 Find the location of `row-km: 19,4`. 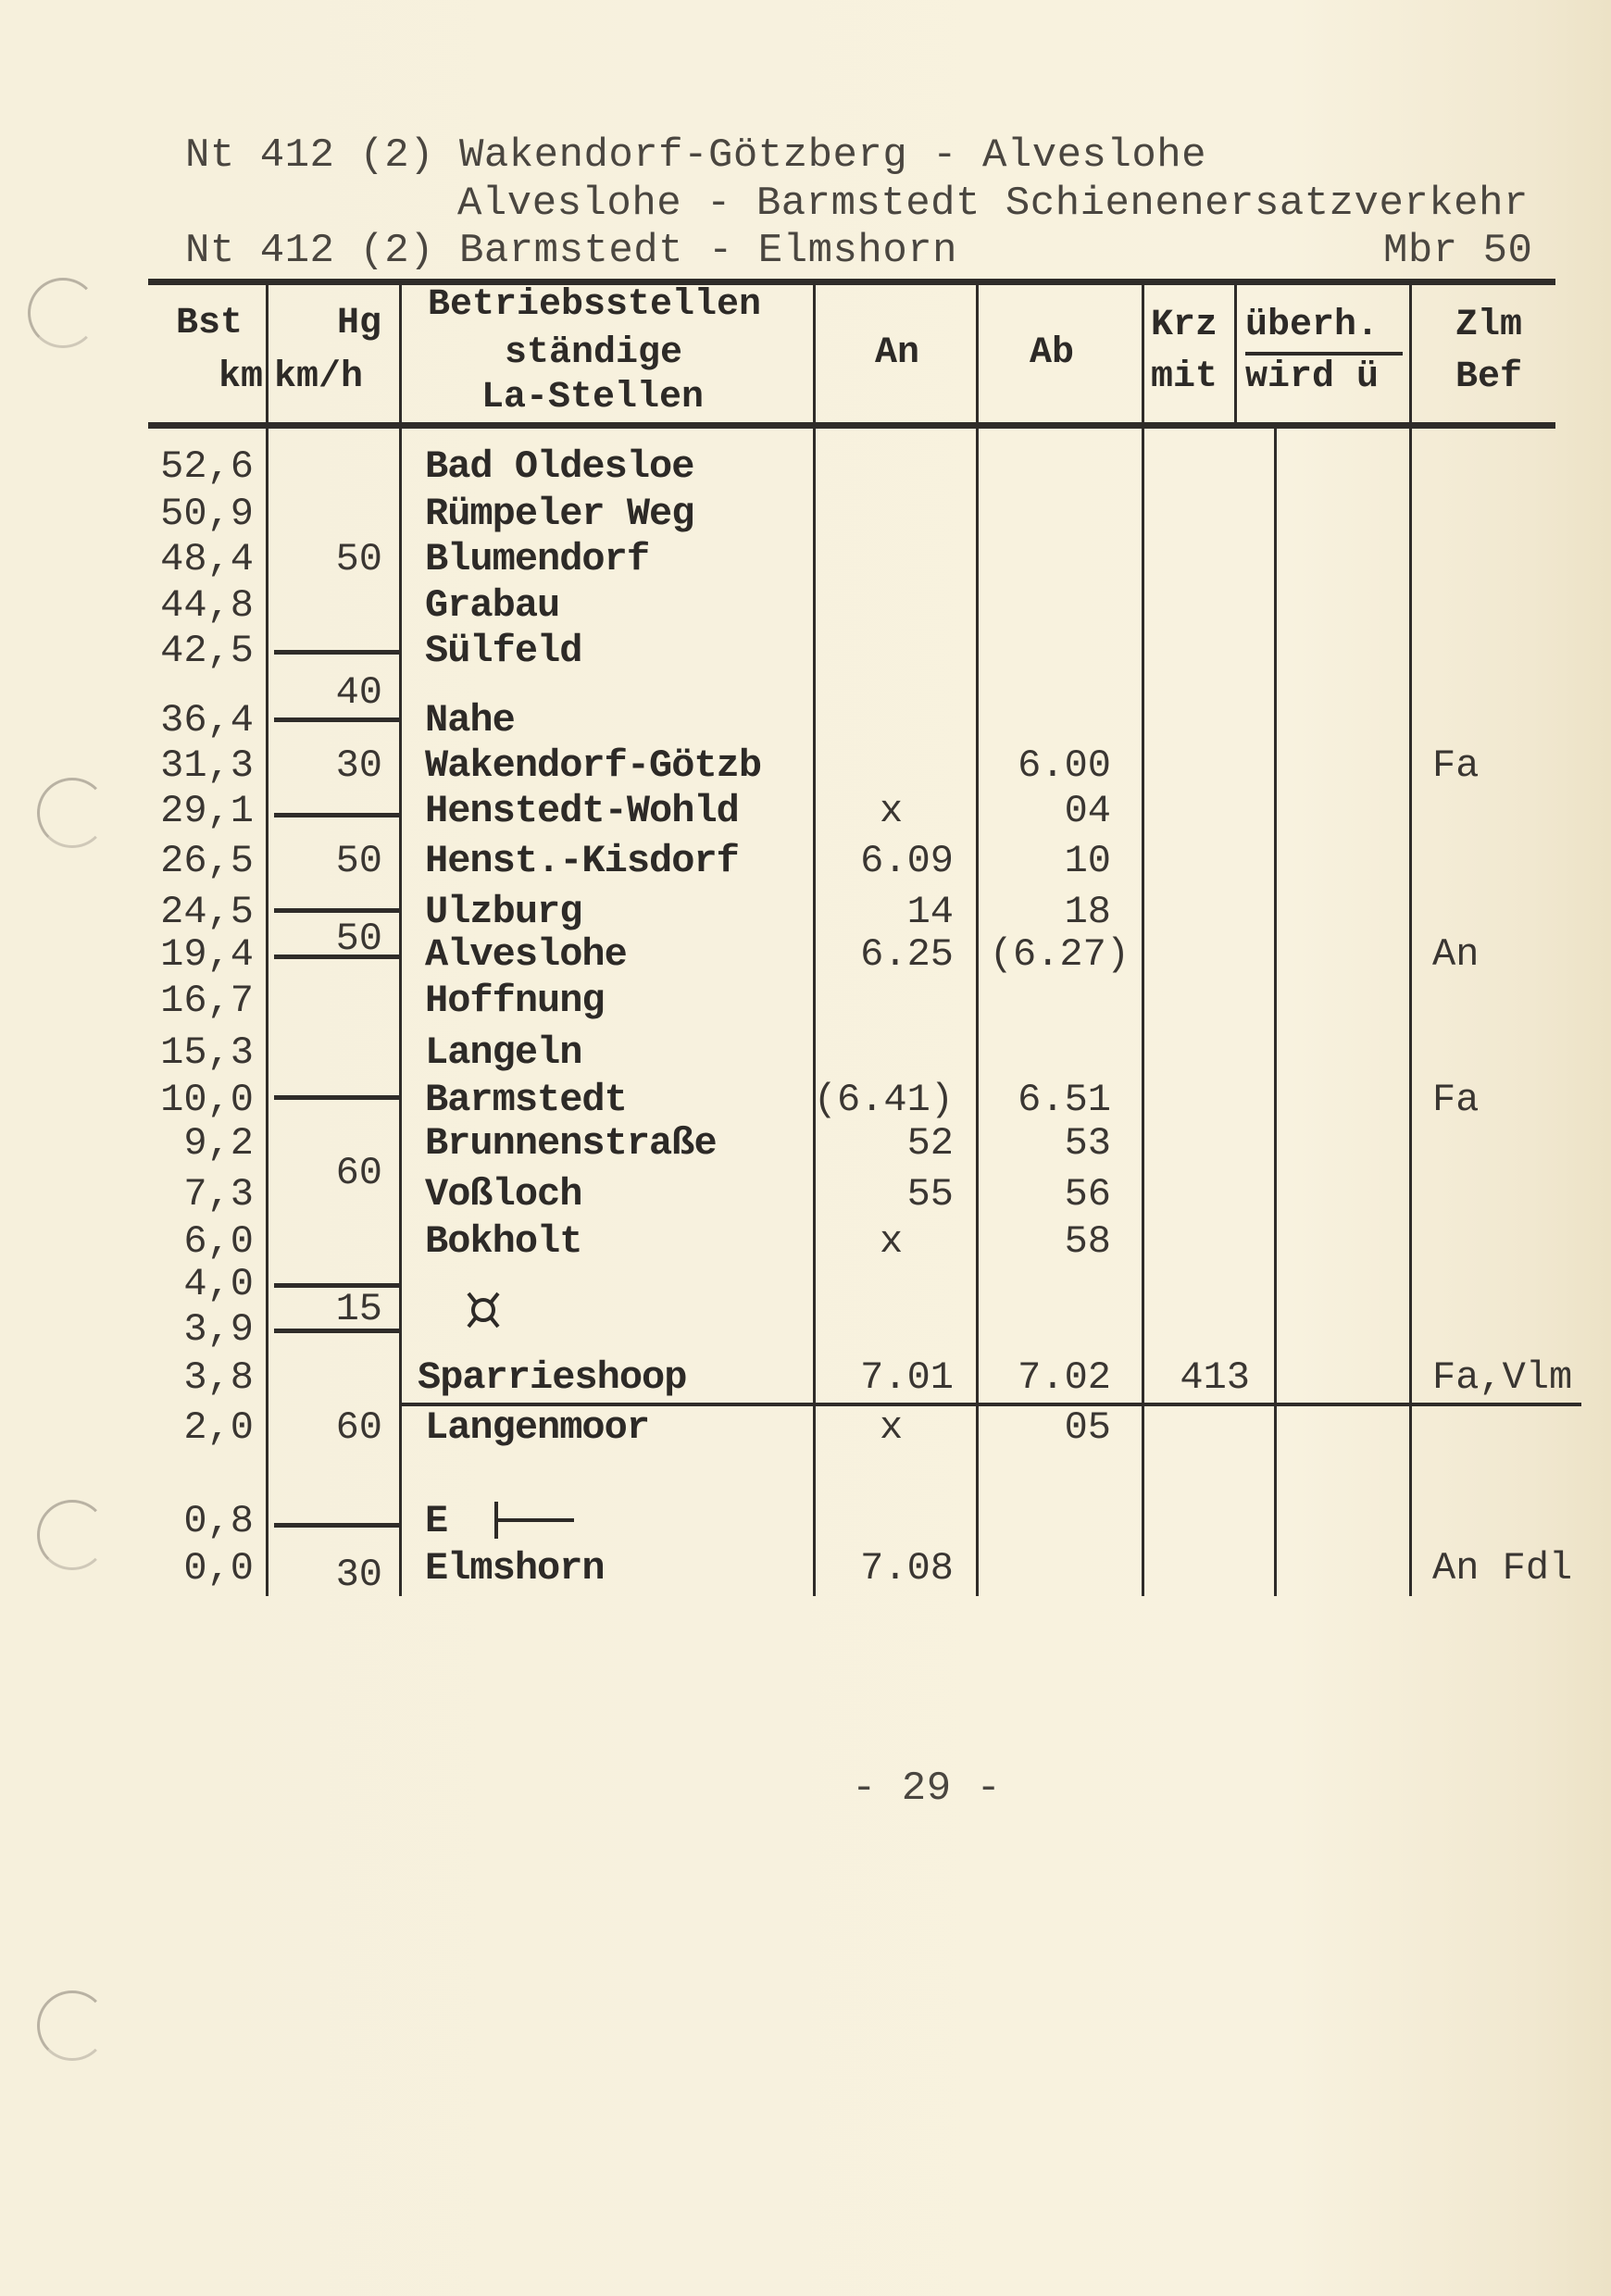

row-km: 19,4 is located at coordinates (207, 954).